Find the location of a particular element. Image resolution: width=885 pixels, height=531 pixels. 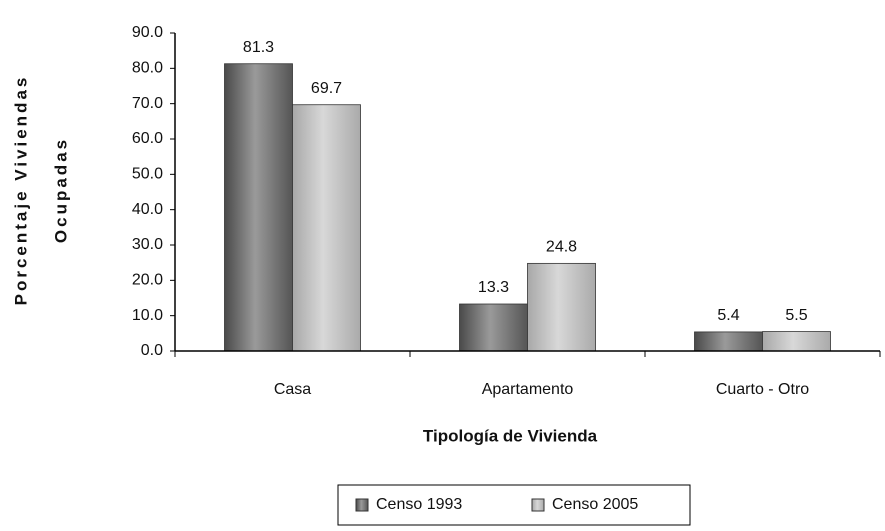

y-tick-label: 40.0 is located at coordinates (147, 209).